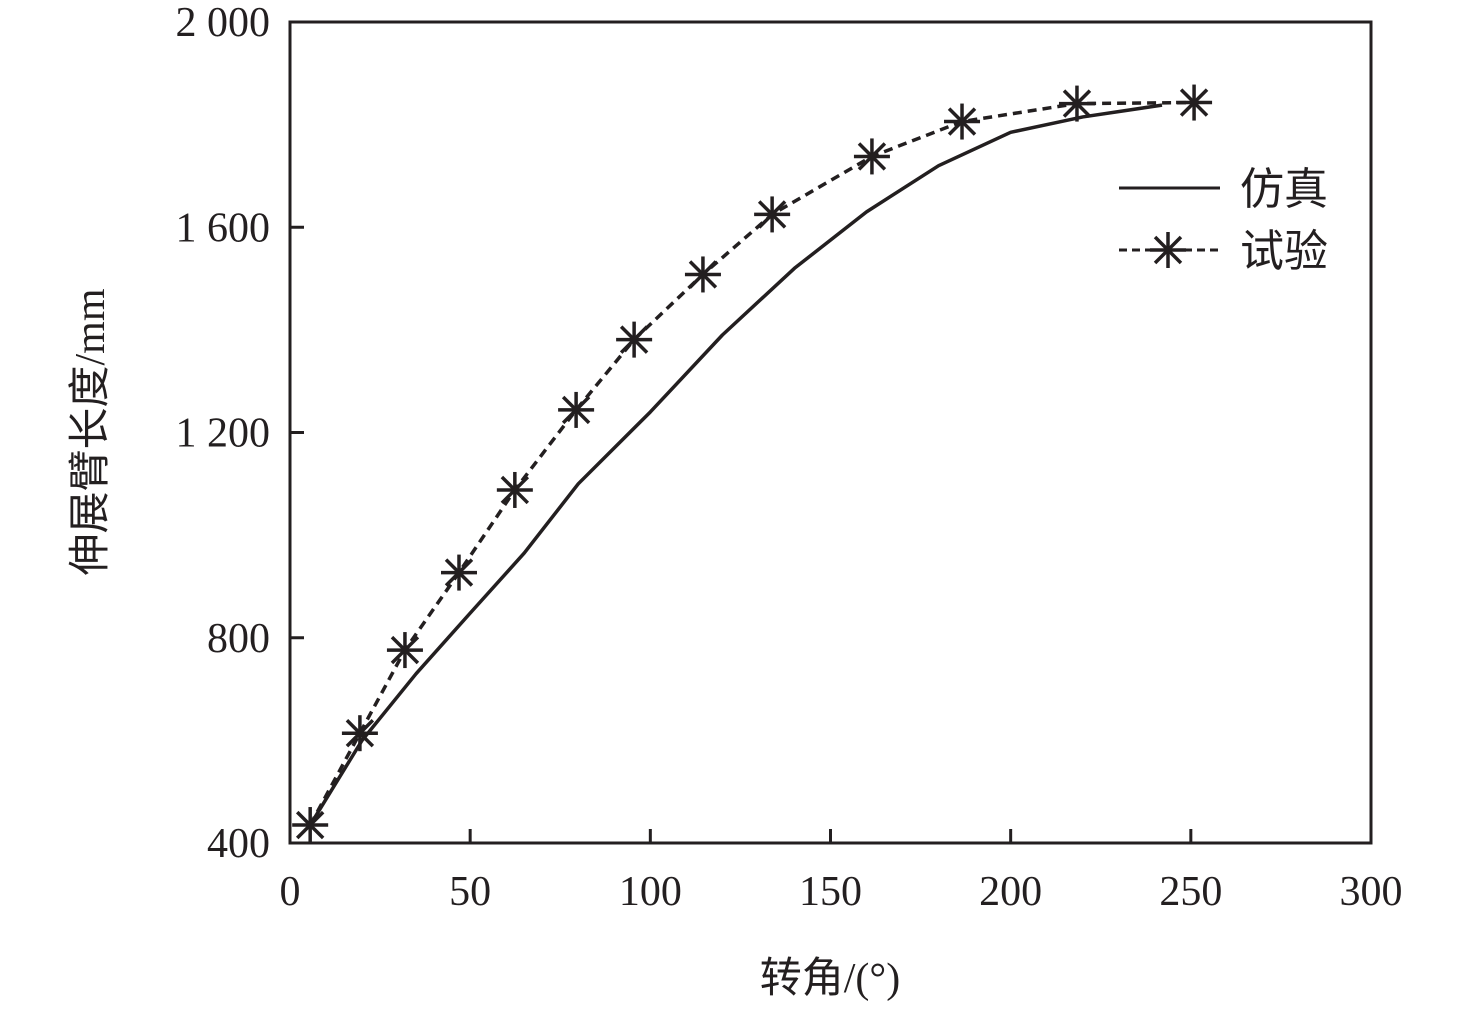 The width and height of the screenshot is (1476, 1013). I want to click on legend-label-experiment: 试验, so click(1284, 251).